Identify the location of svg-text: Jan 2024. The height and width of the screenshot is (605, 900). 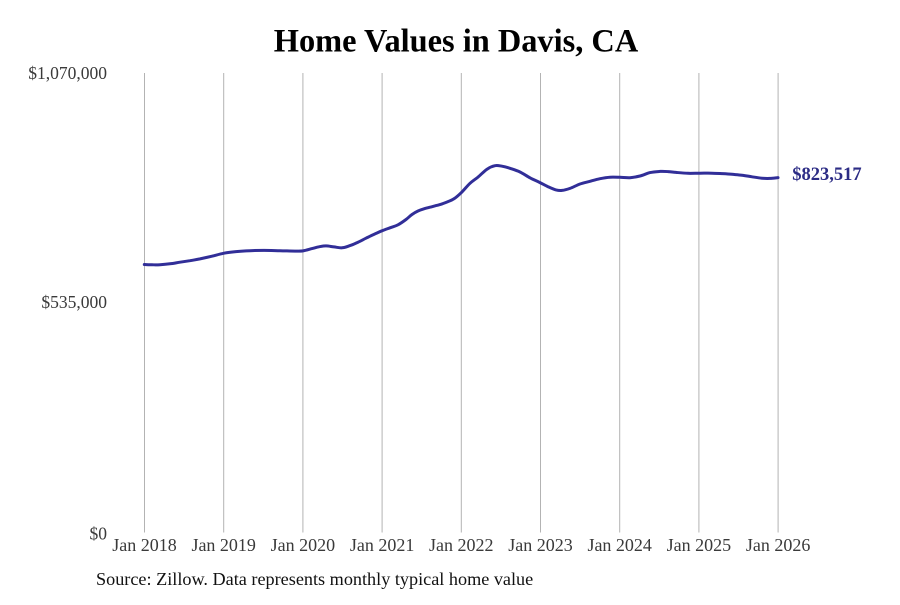
(619, 545).